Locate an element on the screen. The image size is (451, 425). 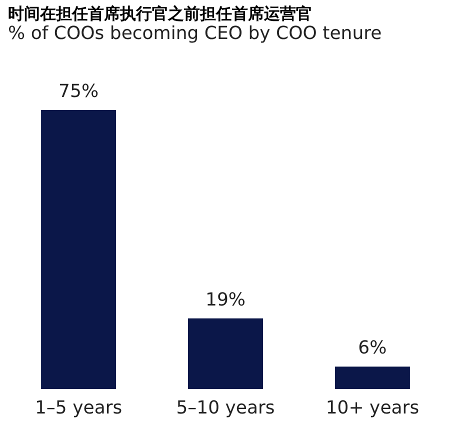
x-tick-label: 5–10 years is located at coordinates (225, 408).